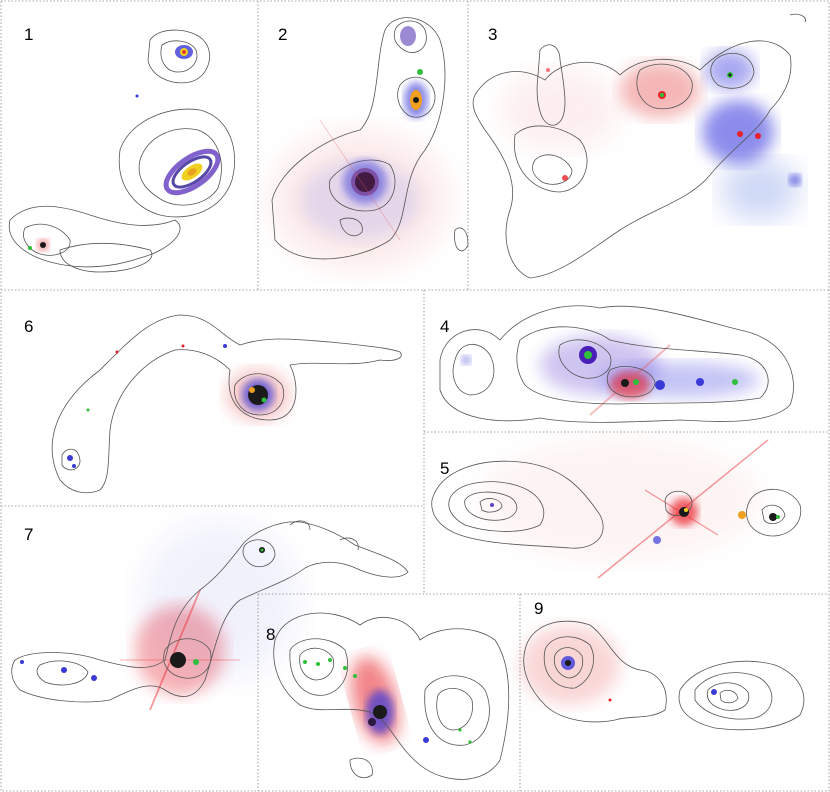 This screenshot has height=792, width=830. What do you see at coordinates (388, 696) in the screenshot?
I see `panel-8: 8` at bounding box center [388, 696].